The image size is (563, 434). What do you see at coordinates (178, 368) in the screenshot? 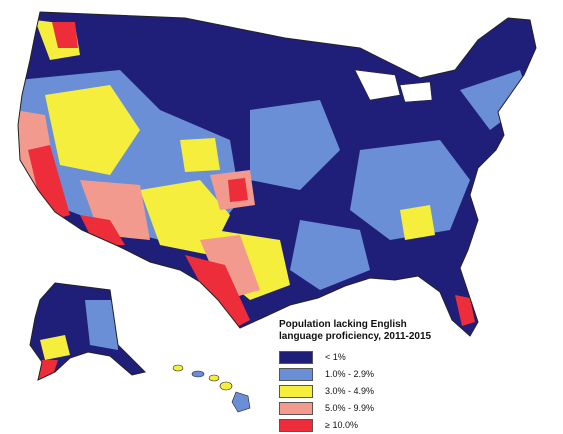
I see `hawaii-kauai` at bounding box center [178, 368].